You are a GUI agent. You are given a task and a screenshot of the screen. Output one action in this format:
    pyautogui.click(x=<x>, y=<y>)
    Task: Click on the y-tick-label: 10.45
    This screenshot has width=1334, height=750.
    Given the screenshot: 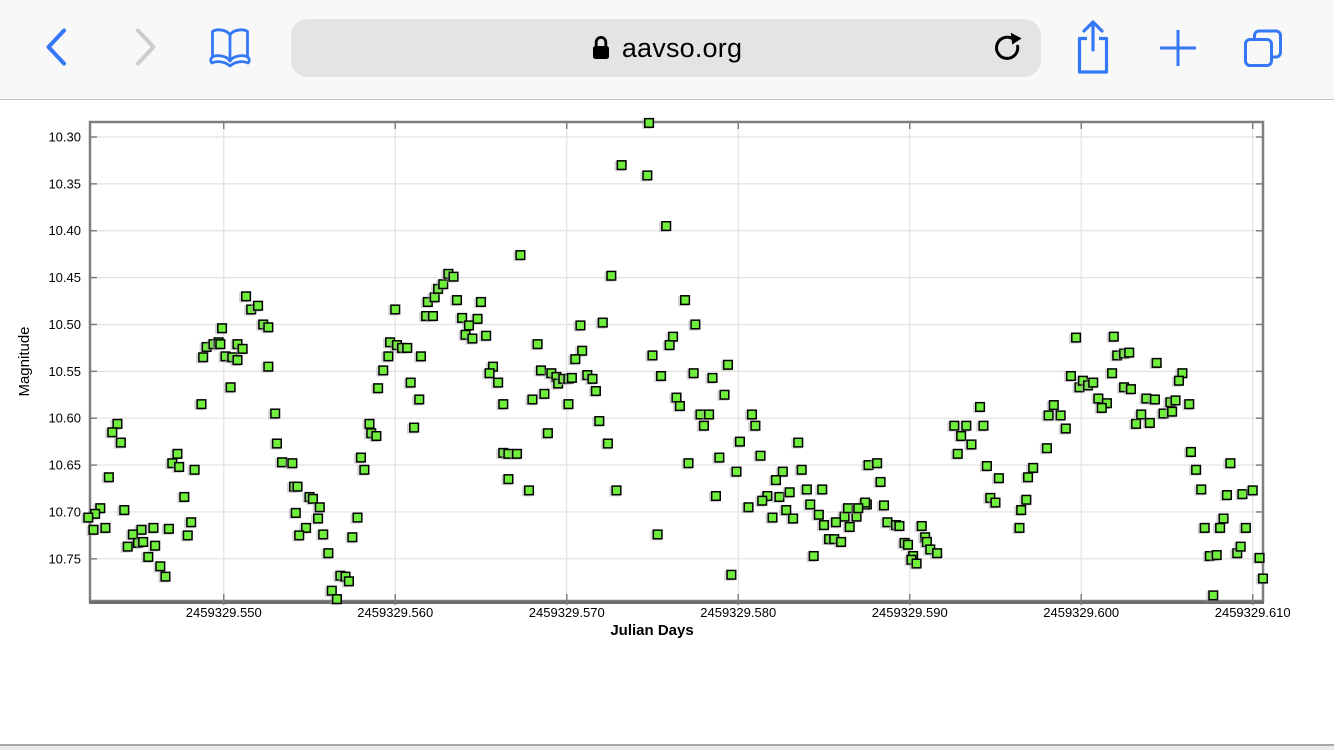 What is the action you would take?
    pyautogui.click(x=64, y=277)
    